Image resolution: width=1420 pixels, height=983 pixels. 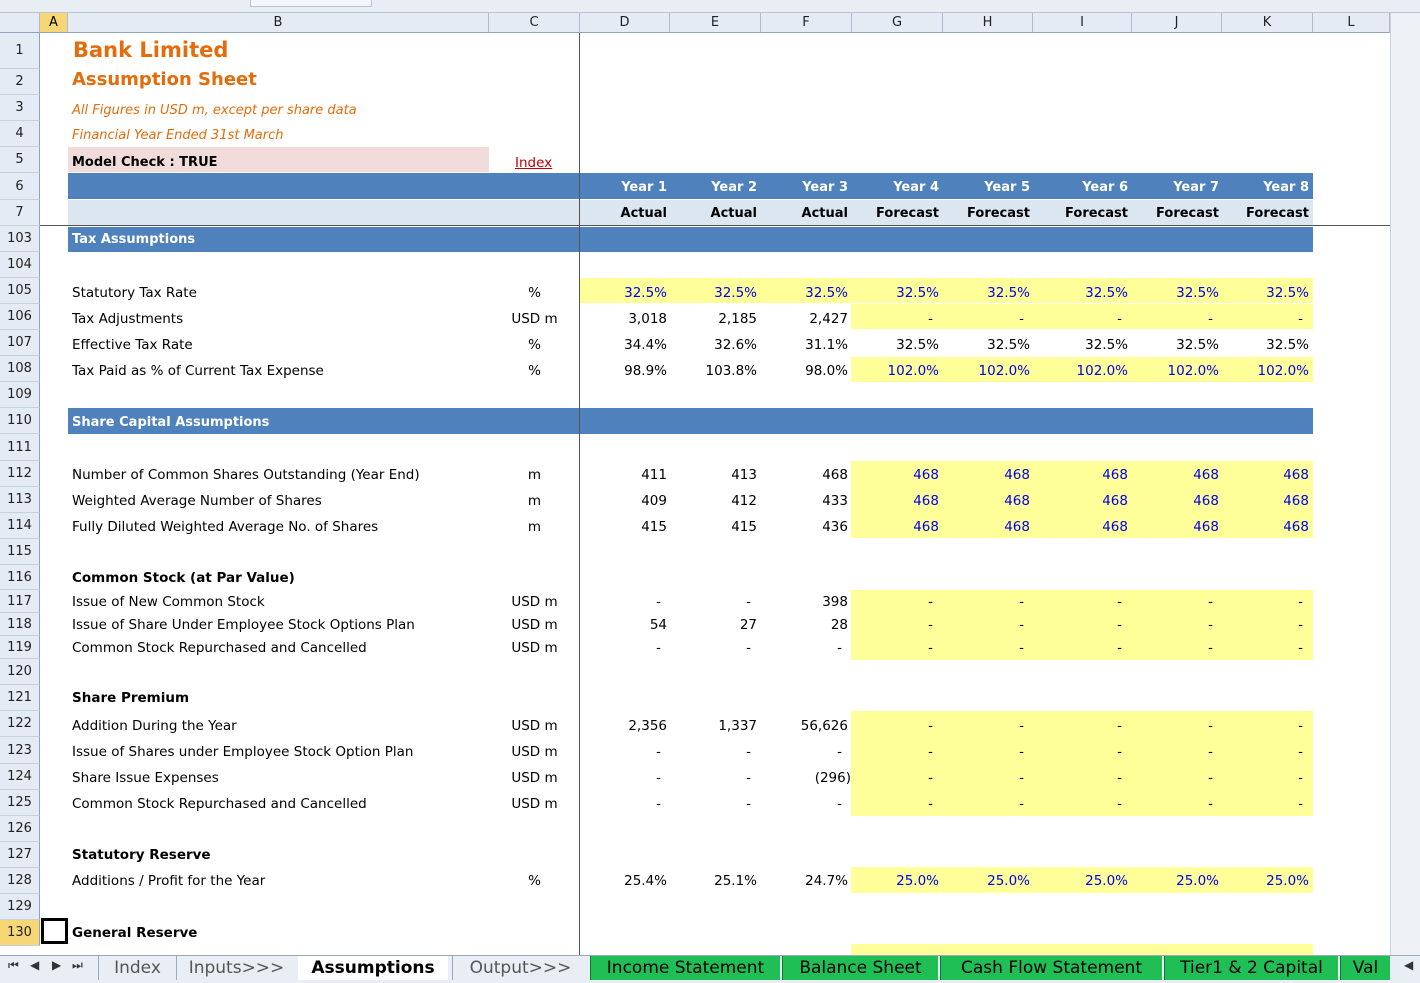 What do you see at coordinates (54, 931) in the screenshot?
I see `active-cell` at bounding box center [54, 931].